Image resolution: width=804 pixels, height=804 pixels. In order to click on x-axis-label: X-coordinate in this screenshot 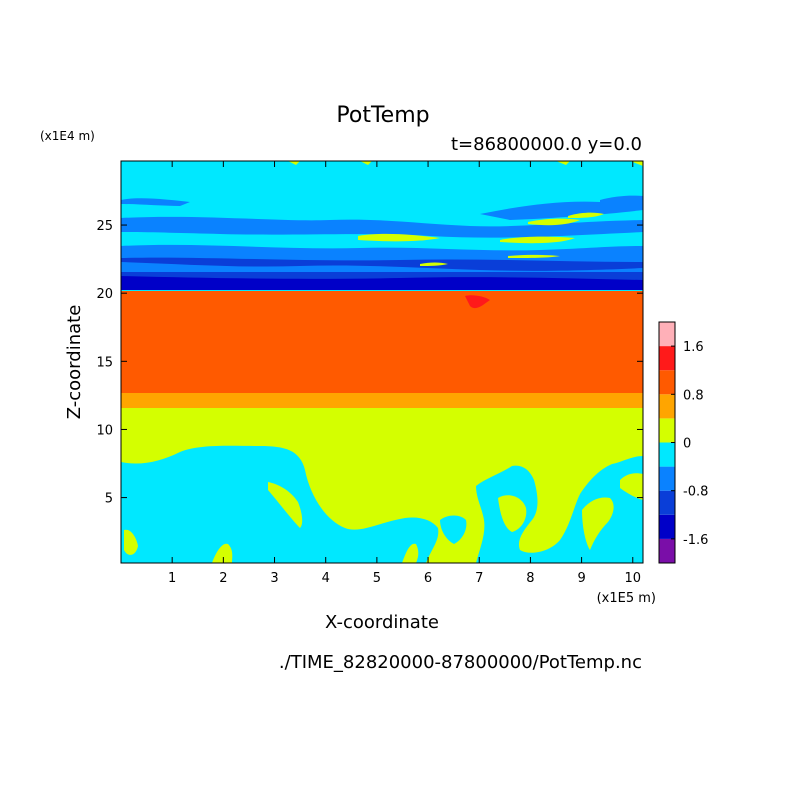, I will do `click(382, 622)`.